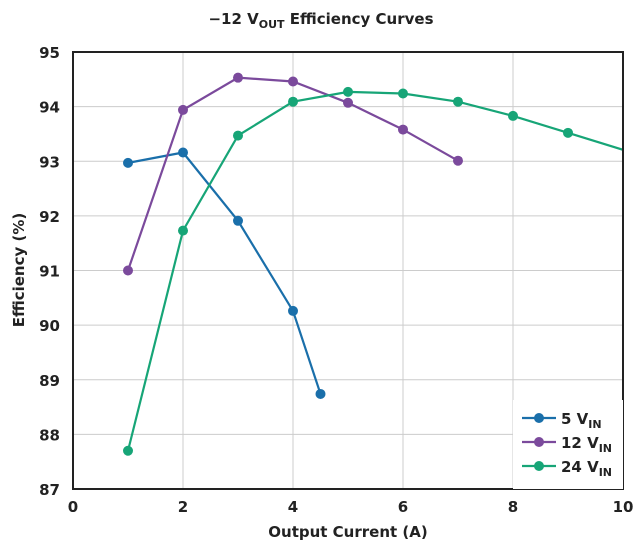  What do you see at coordinates (49, 217) in the screenshot?
I see `y-tick-label: 92` at bounding box center [49, 217].